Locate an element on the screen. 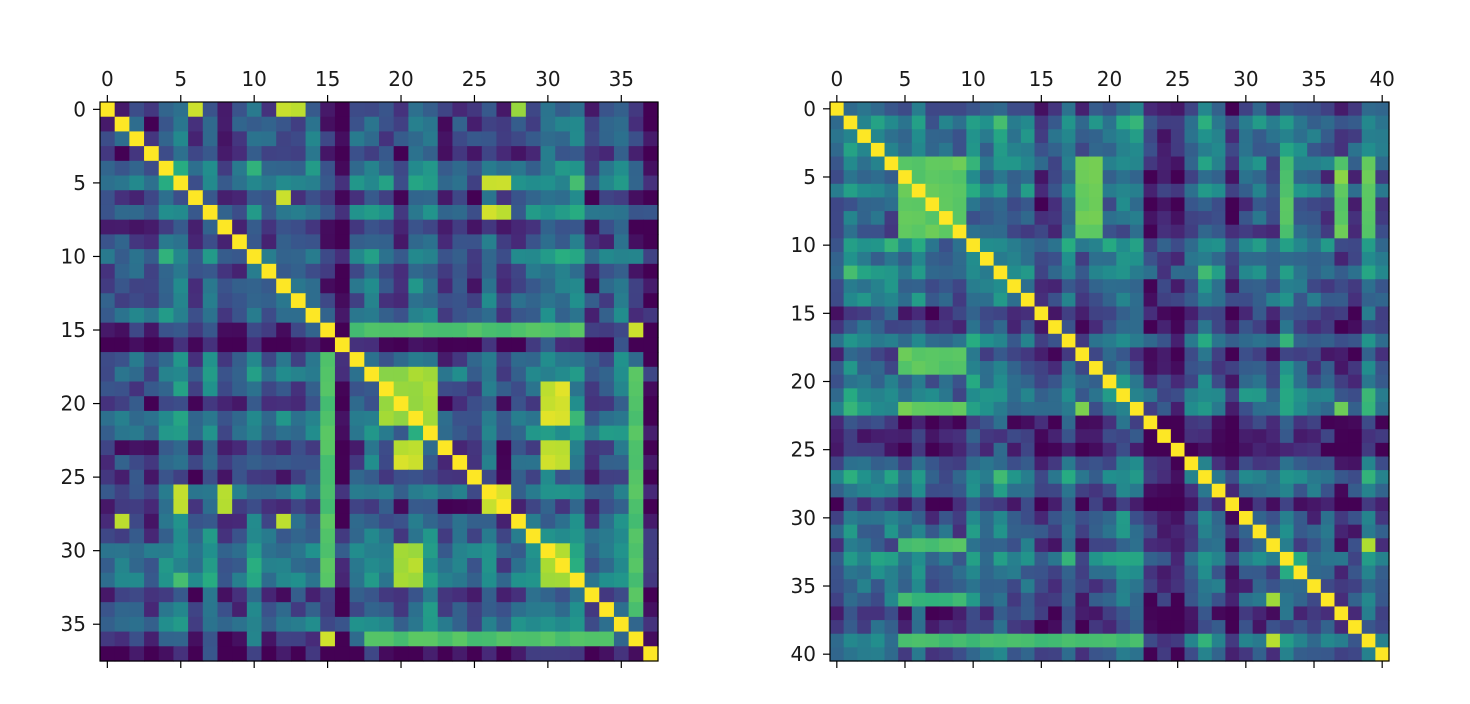 The image size is (1470, 704). y-tick-label: 5 is located at coordinates (809, 177).